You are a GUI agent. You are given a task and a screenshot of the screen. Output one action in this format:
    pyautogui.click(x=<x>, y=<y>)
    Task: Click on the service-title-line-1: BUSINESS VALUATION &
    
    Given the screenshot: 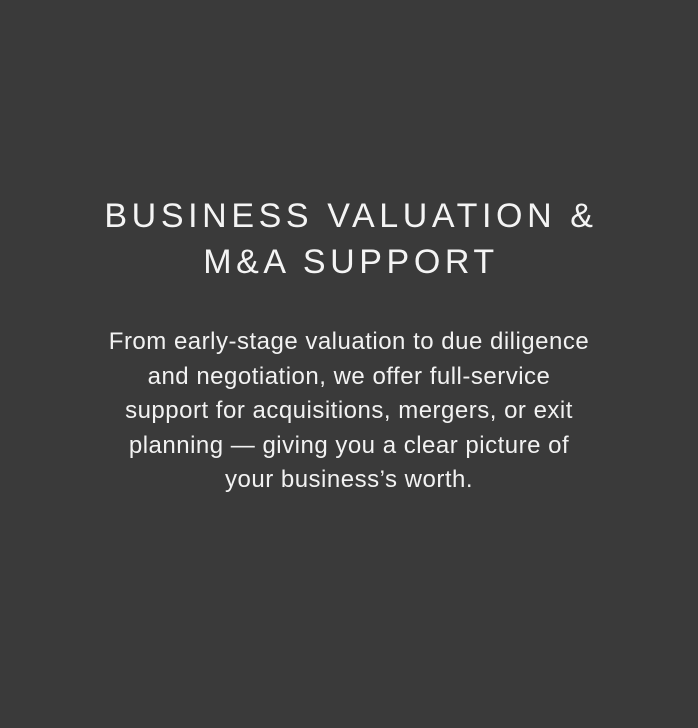 What is the action you would take?
    pyautogui.click(x=351, y=216)
    